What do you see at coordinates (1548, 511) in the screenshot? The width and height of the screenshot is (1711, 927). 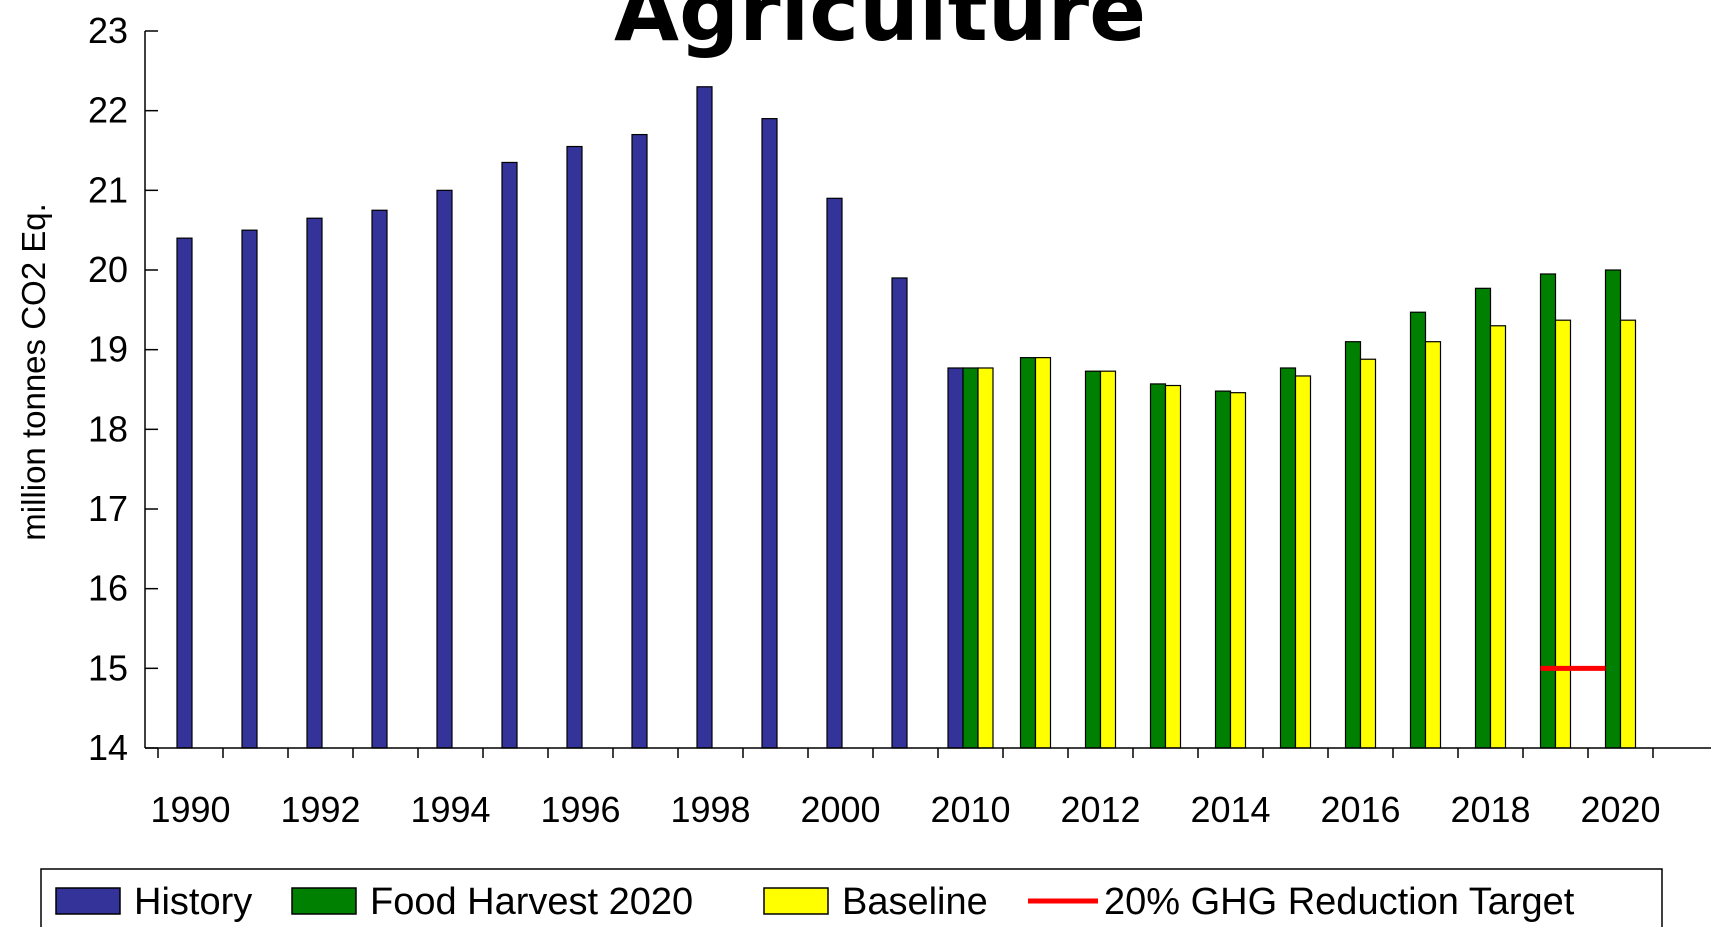 I see `bar-food-harvest-2020-2019` at bounding box center [1548, 511].